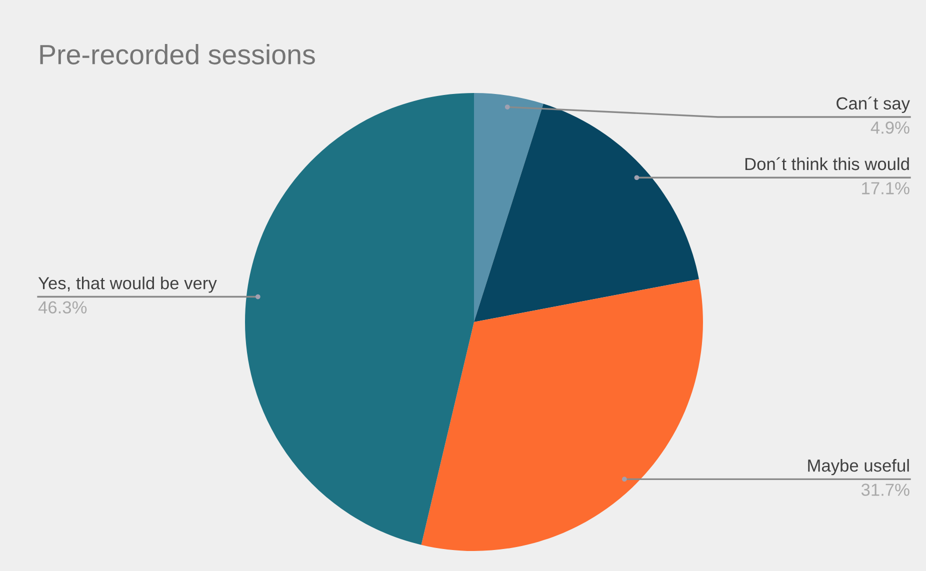  What do you see at coordinates (873, 104) in the screenshot?
I see `slice-label: Can´t say` at bounding box center [873, 104].